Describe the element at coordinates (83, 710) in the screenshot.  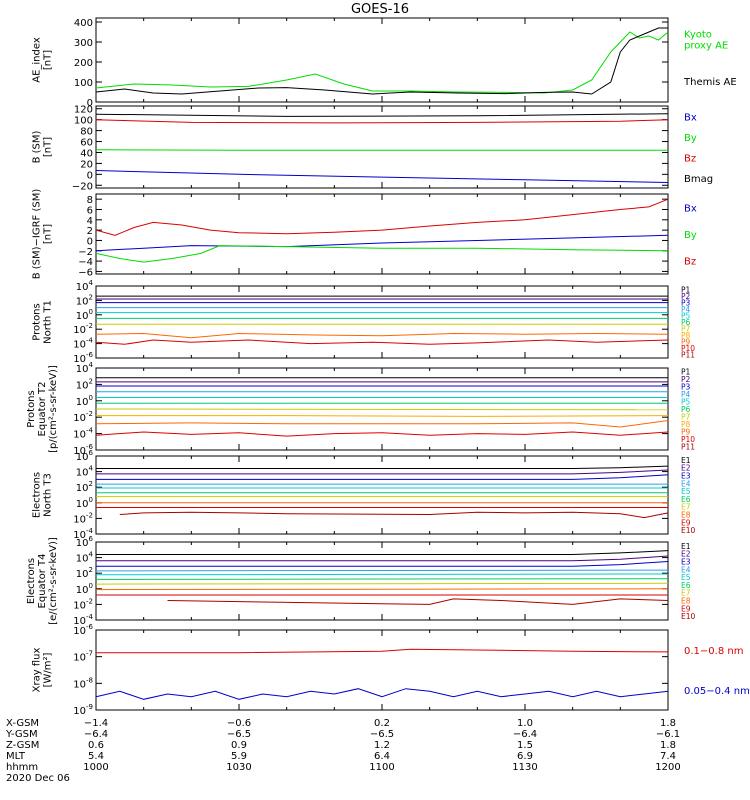
I see `y-tick-label: 10-9` at that location.